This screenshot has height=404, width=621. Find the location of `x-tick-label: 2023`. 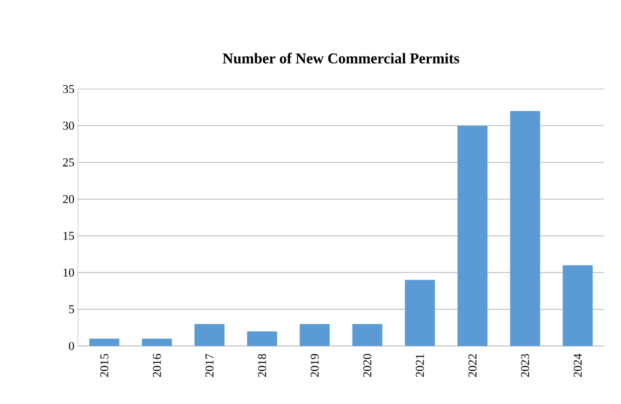

x-tick-label: 2023 is located at coordinates (525, 365).